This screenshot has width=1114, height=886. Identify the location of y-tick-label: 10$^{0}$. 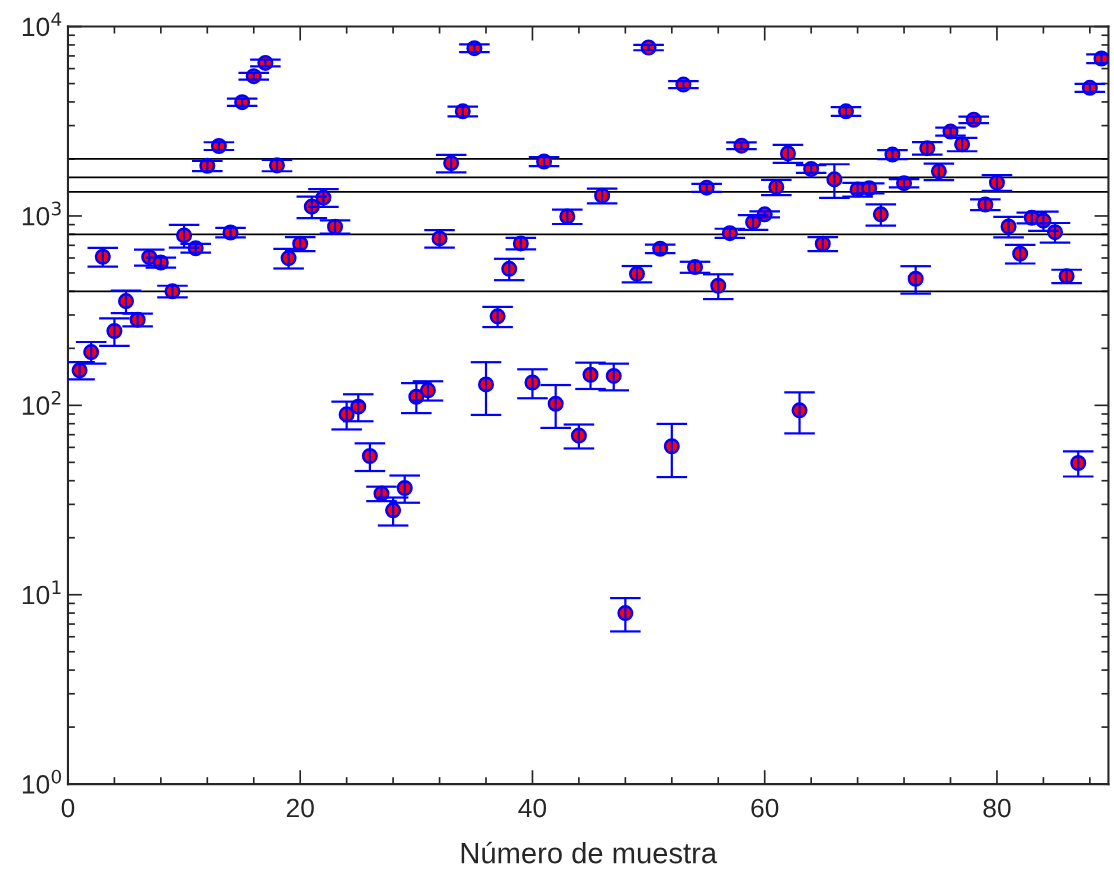
(41, 781).